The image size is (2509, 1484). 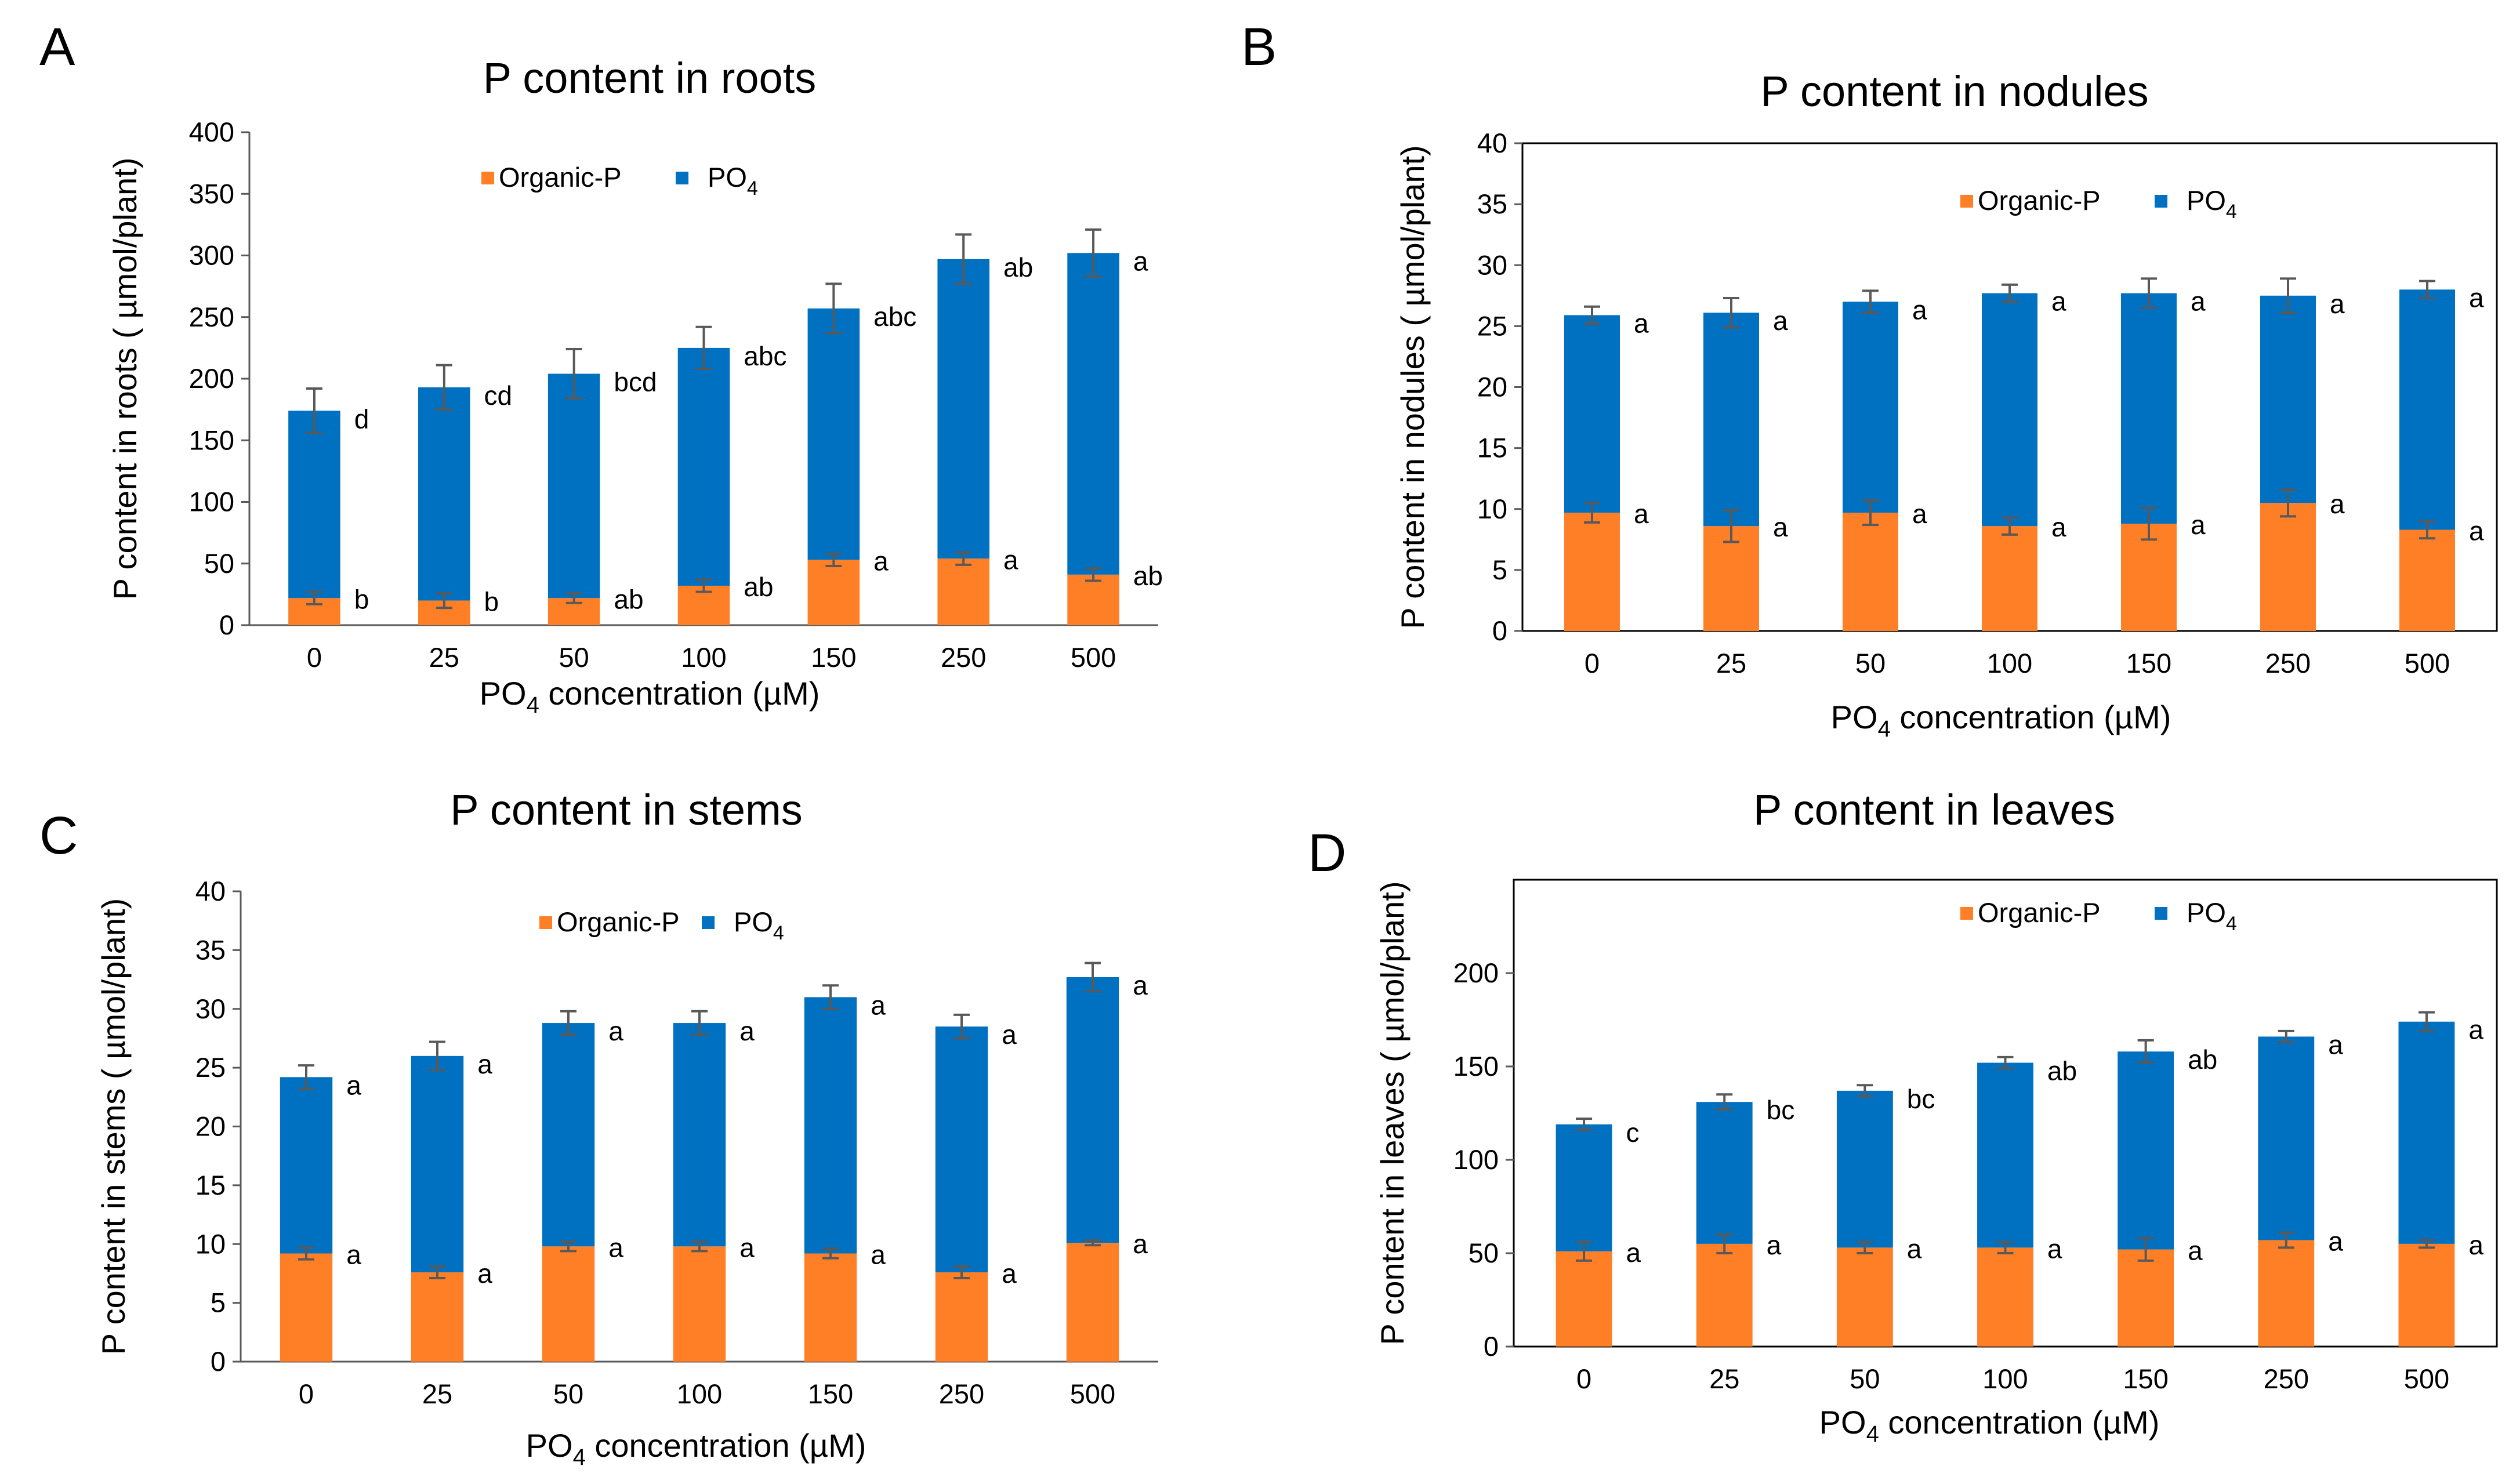 What do you see at coordinates (361, 419) in the screenshot?
I see `significance-letter-po4: d` at bounding box center [361, 419].